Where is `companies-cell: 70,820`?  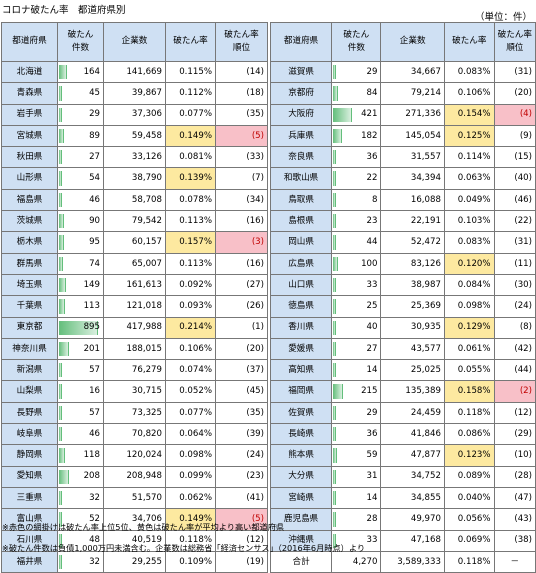 companies-cell: 70,820 is located at coordinates (134, 434).